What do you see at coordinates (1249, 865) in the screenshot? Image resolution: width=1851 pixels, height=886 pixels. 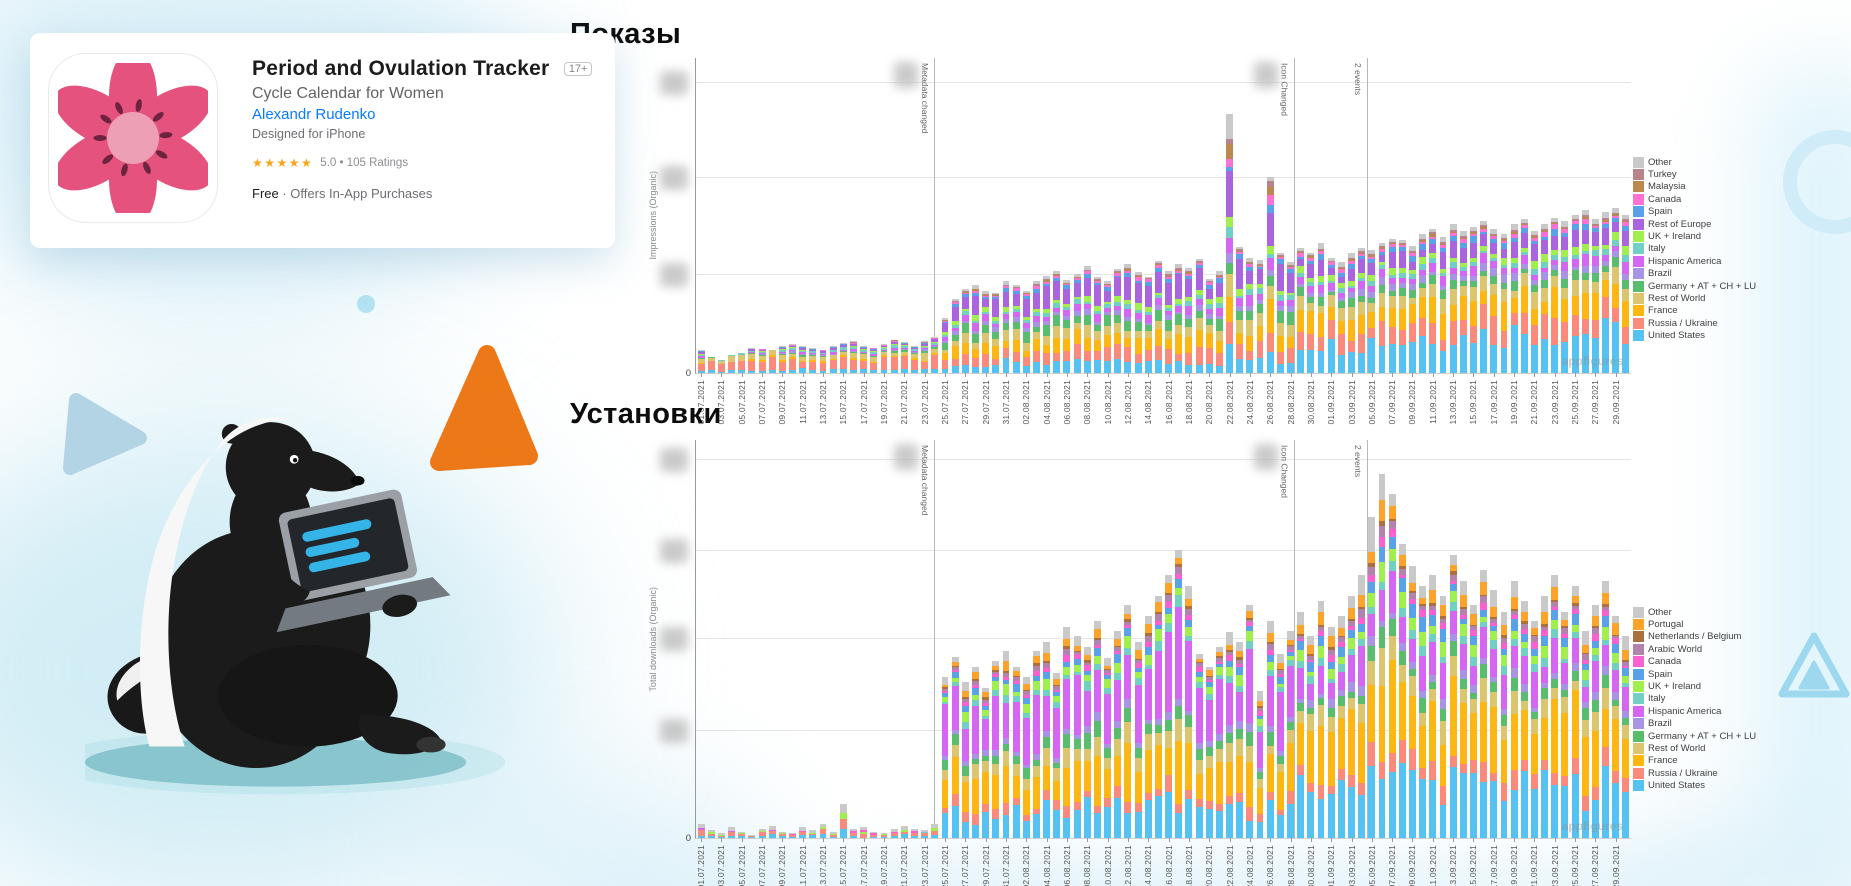 I see `x-axis-date-label: 24.08.2021` at bounding box center [1249, 865].